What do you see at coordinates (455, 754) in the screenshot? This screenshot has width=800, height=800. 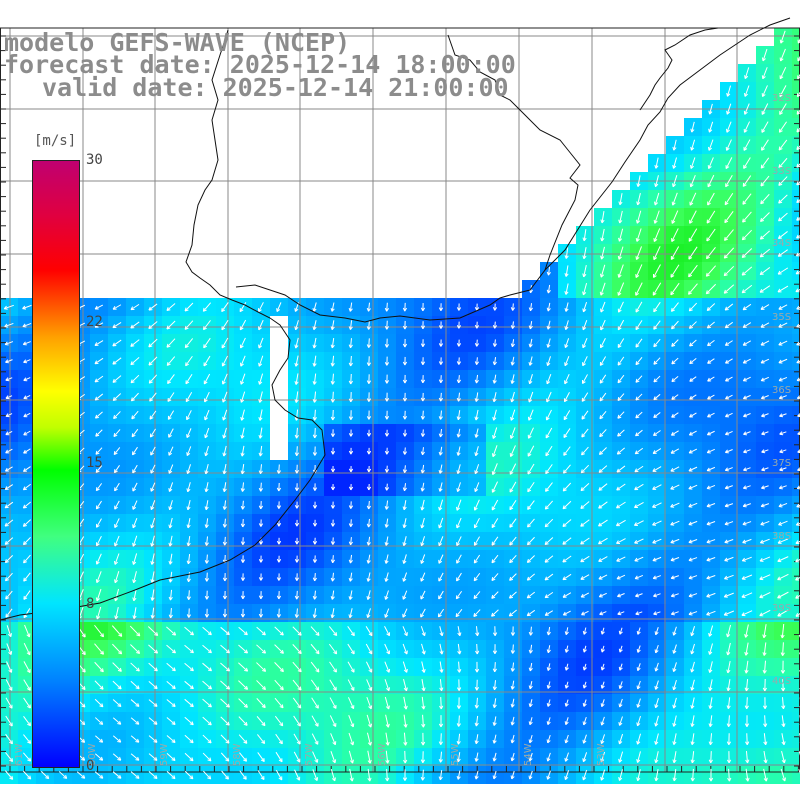 I see `longitude-label: 55W` at bounding box center [455, 754].